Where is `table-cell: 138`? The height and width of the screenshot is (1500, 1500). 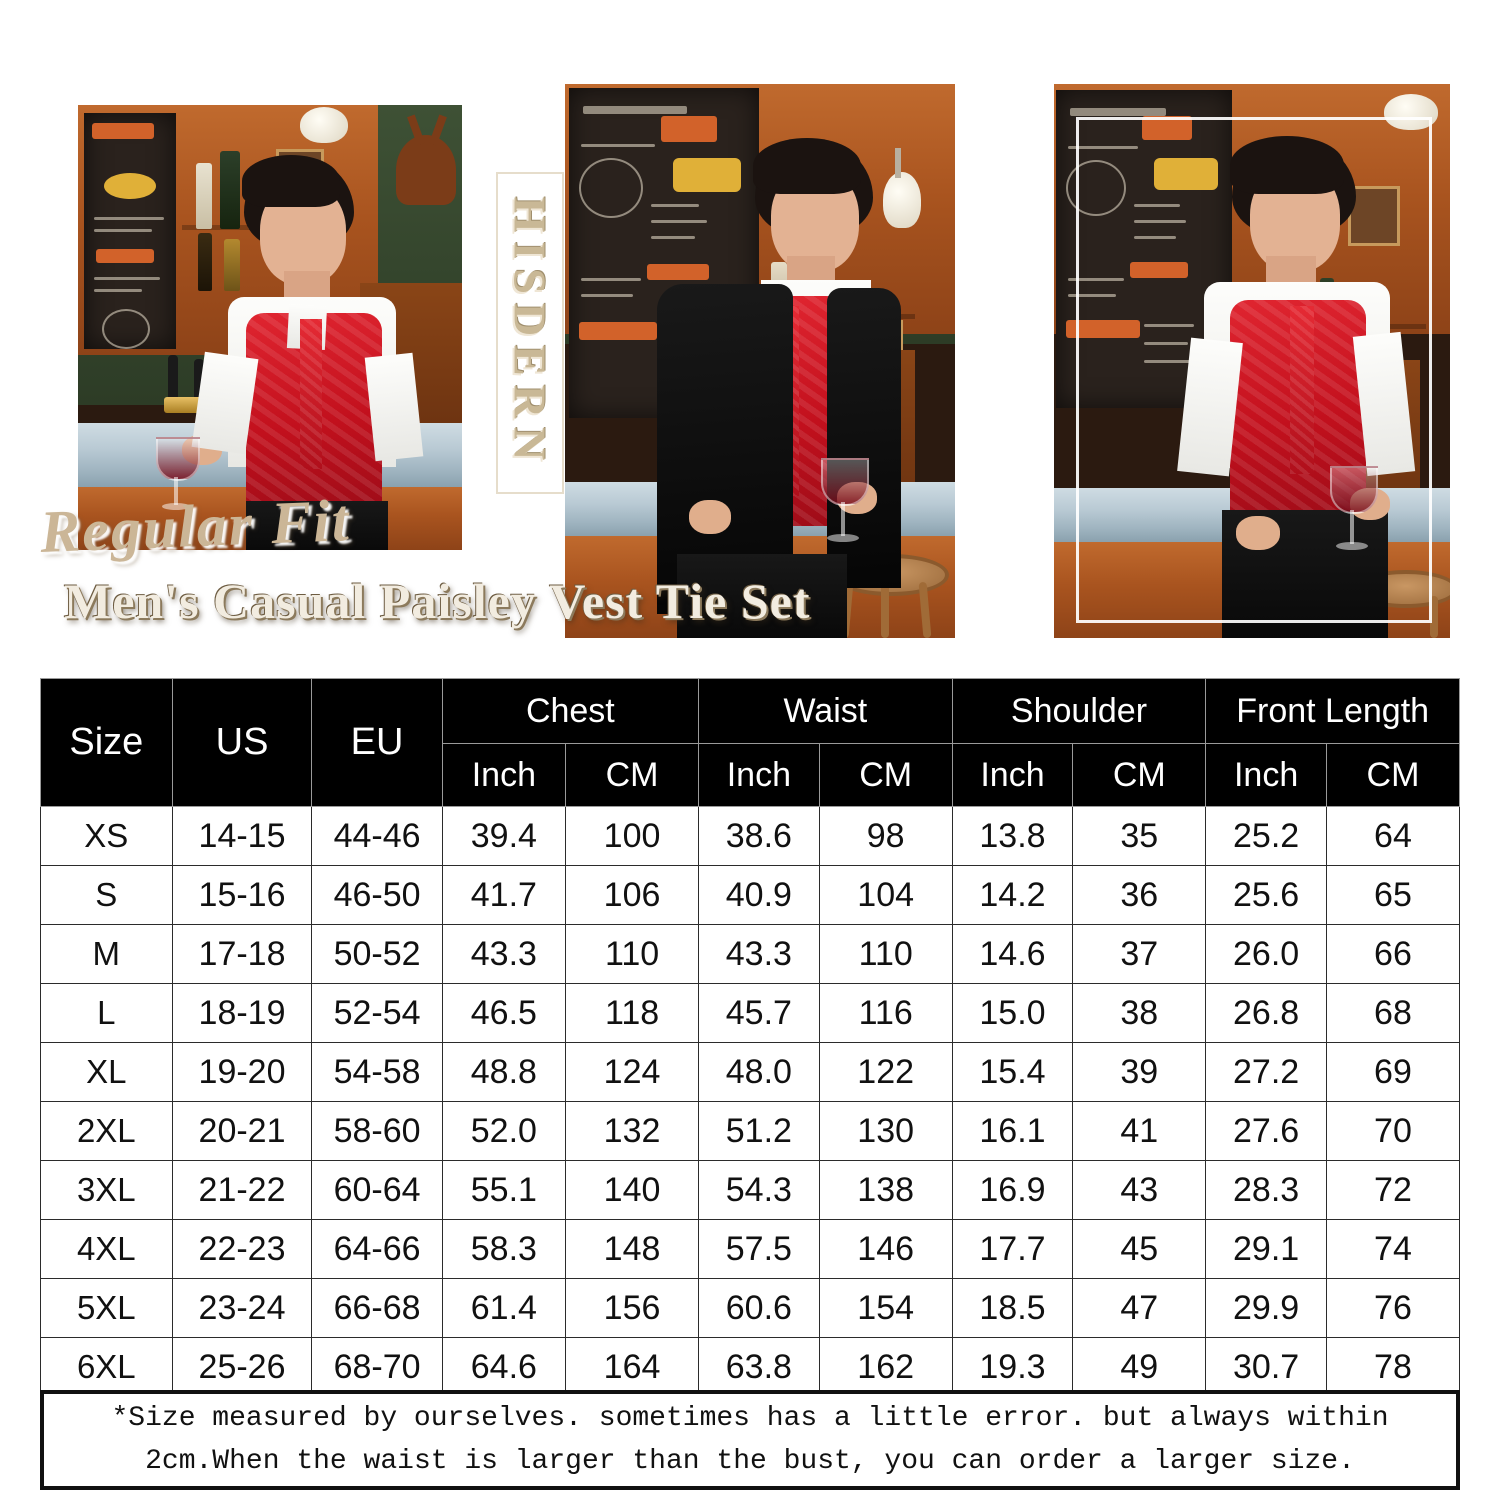
table-cell: 138 is located at coordinates (885, 1190).